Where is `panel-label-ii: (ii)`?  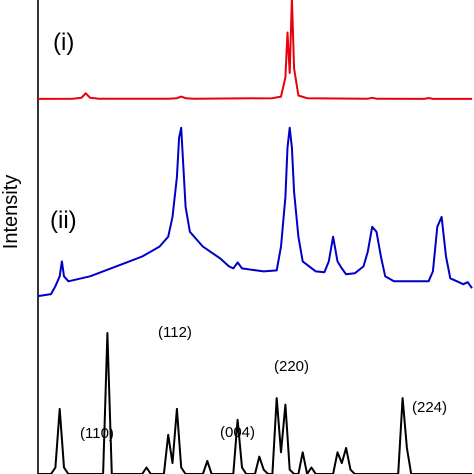
panel-label-ii: (ii) is located at coordinates (63, 220).